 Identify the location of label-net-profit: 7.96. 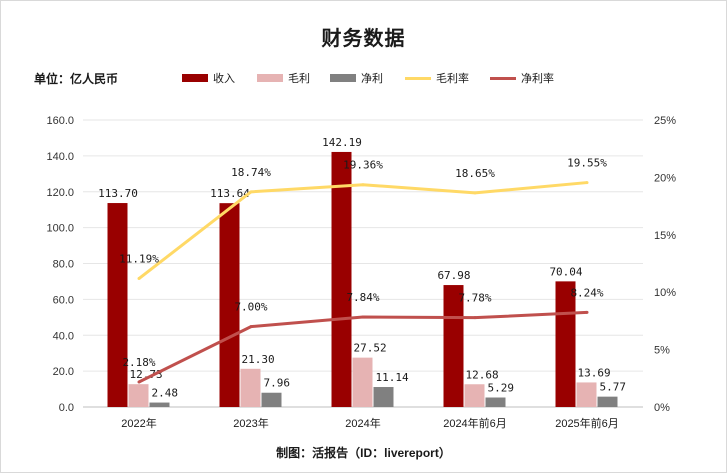
(277, 383).